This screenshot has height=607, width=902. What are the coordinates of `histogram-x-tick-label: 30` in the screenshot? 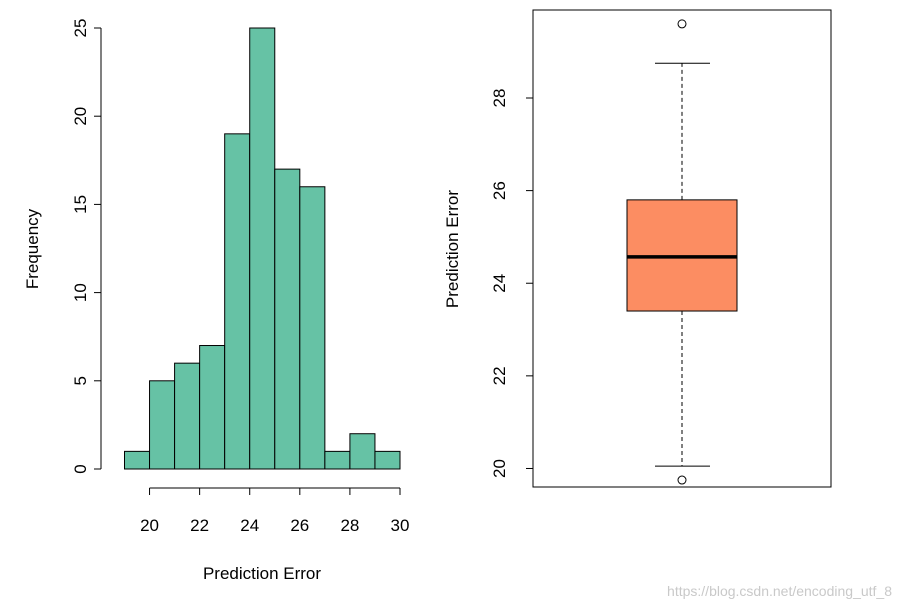 It's located at (400, 525).